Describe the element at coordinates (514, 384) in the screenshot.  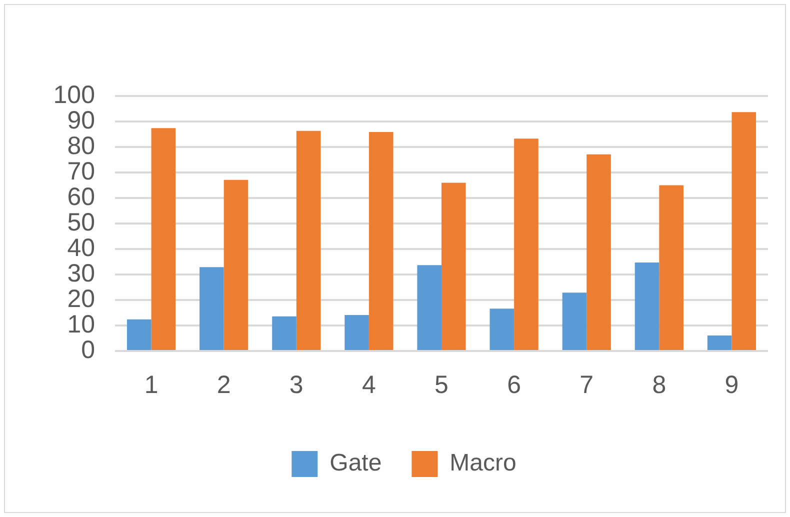
I see `x-tick-label: 6` at that location.